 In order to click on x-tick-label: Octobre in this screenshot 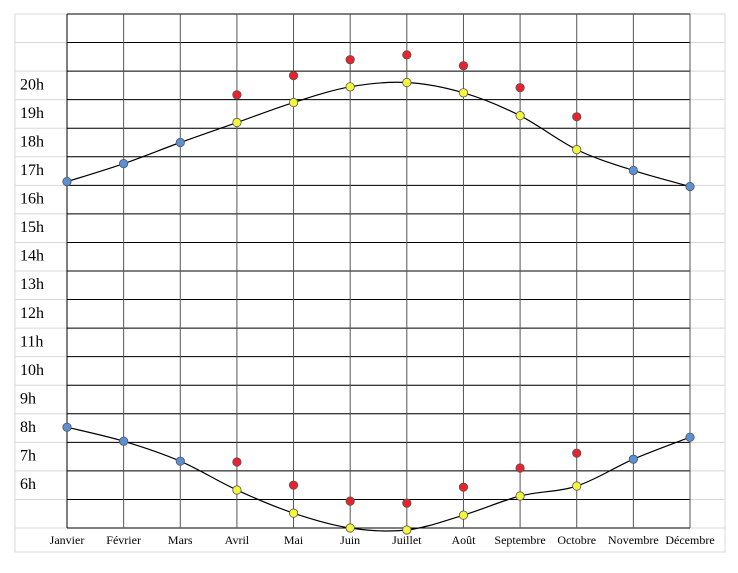, I will do `click(576, 540)`.